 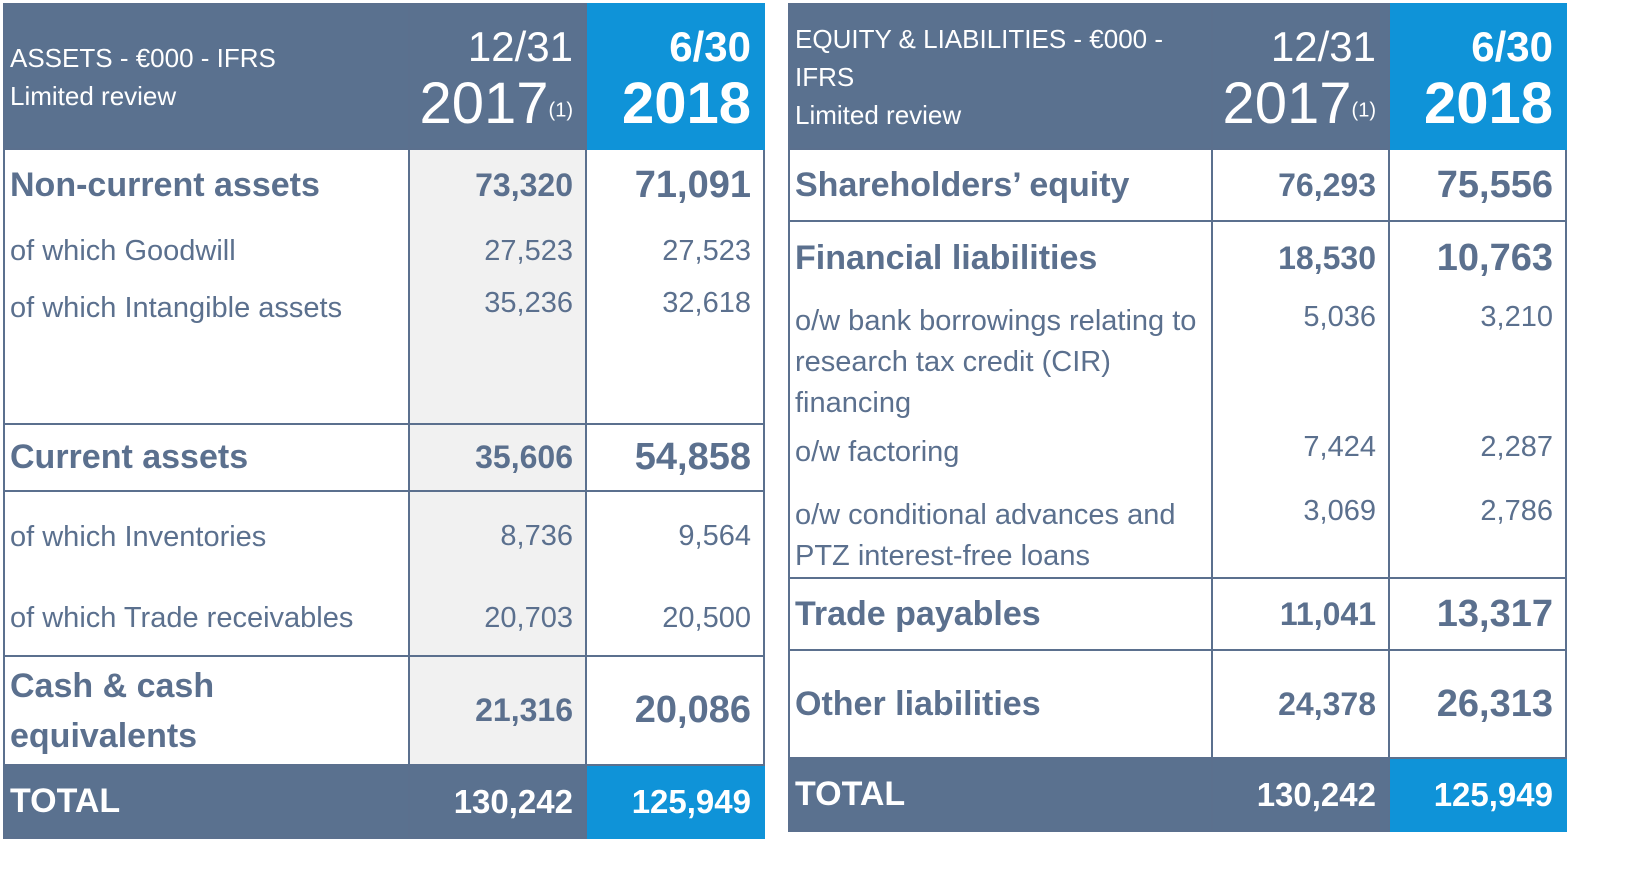 What do you see at coordinates (1477, 457) in the screenshot?
I see `row-value-cur: 2,287` at bounding box center [1477, 457].